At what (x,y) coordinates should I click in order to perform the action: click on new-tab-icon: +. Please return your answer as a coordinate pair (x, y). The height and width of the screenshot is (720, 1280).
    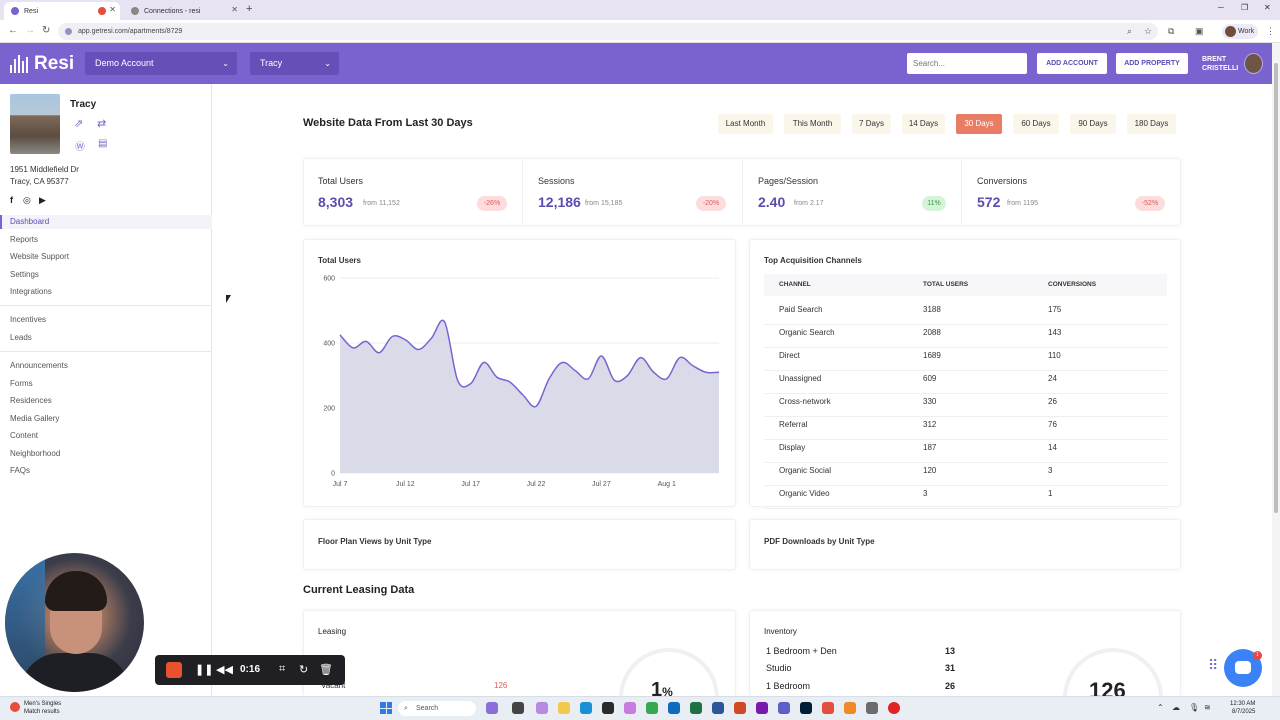
    Looking at the image, I should click on (249, 9).